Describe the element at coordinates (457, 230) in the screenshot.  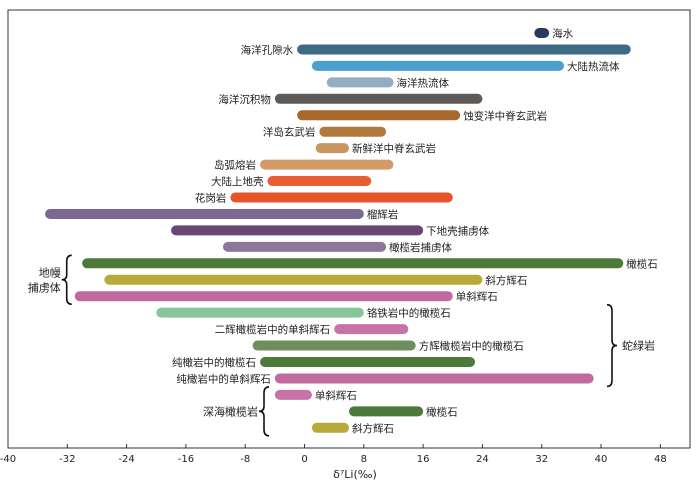
I see `bar-label: 下地壳捕虏体` at that location.